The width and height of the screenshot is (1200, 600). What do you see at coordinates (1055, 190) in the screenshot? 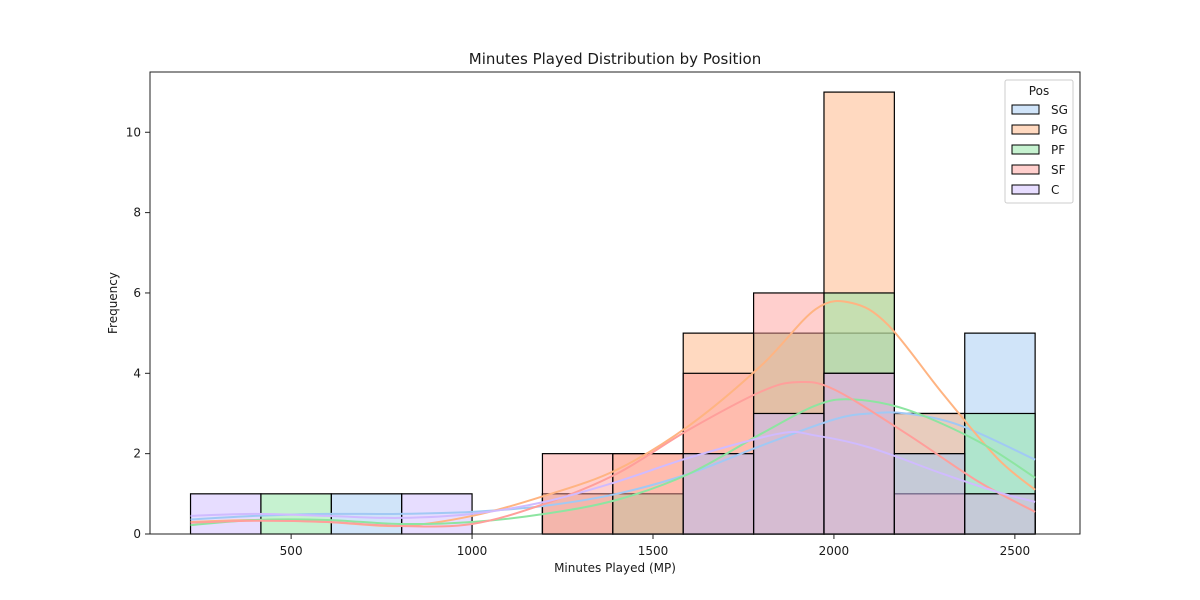
I see `legend-label-c: C` at bounding box center [1055, 190].